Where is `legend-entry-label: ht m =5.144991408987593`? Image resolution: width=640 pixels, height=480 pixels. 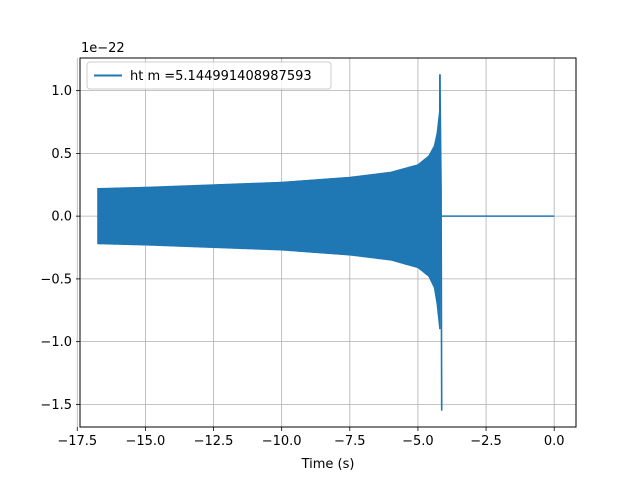
legend-entry-label: ht m =5.144991408987593 is located at coordinates (221, 76).